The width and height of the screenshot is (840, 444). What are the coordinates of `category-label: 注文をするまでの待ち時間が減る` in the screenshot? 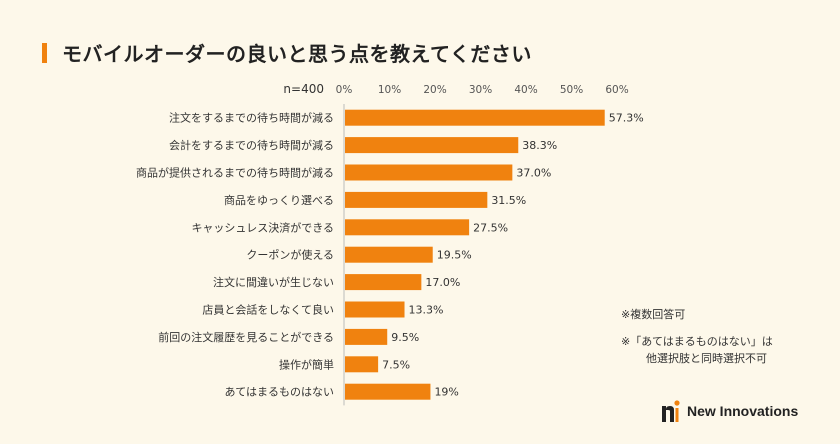 It's located at (251, 118).